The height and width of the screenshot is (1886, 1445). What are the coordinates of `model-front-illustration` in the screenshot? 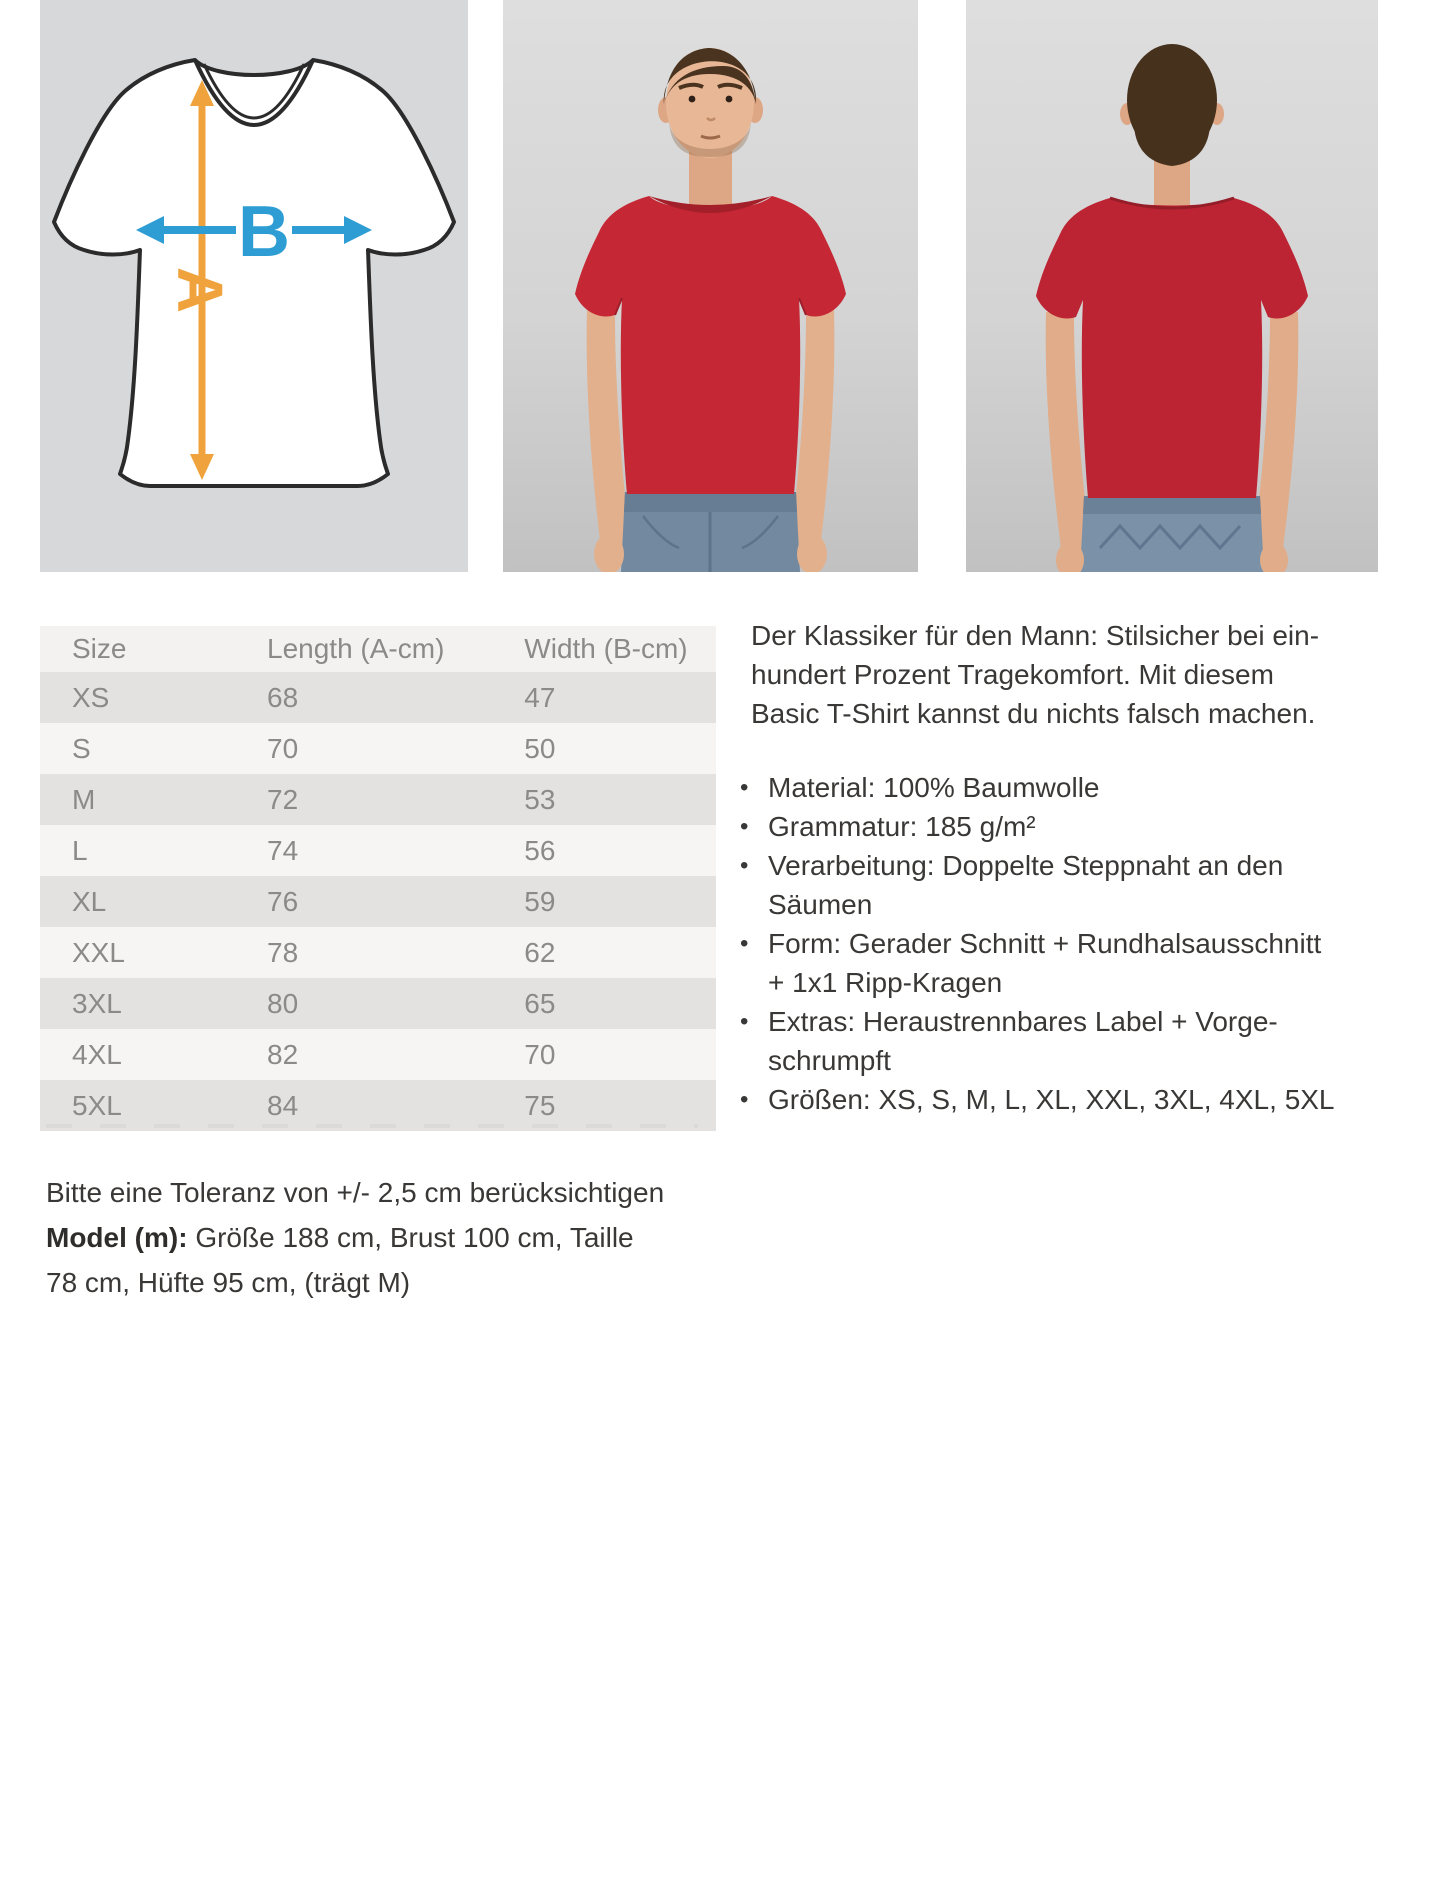 It's located at (710, 310).